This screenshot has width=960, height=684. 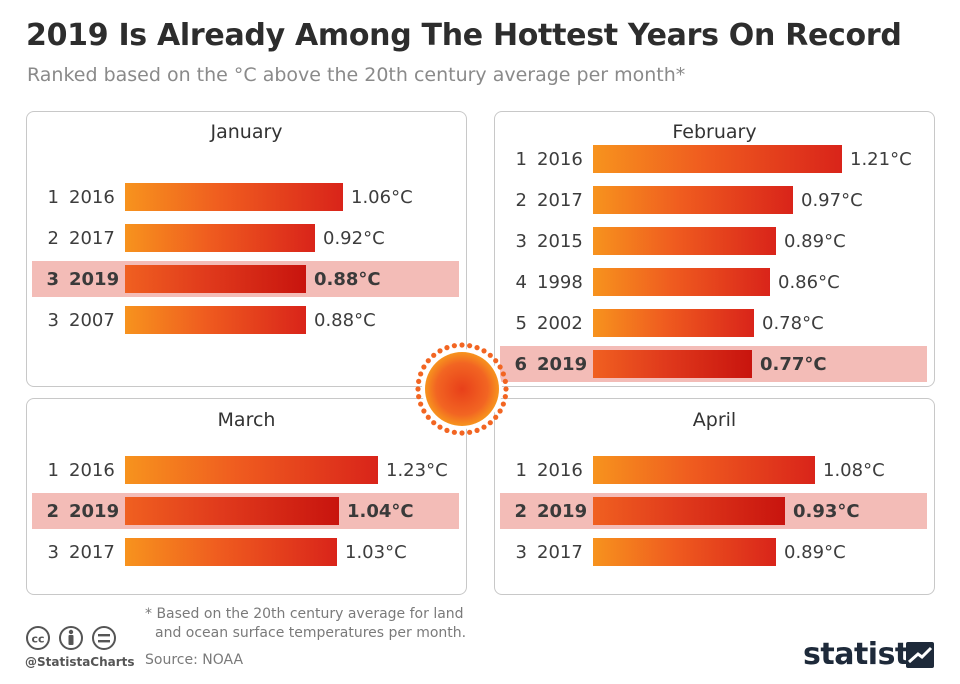 What do you see at coordinates (345, 320) in the screenshot?
I see `value-label: 0.88°C` at bounding box center [345, 320].